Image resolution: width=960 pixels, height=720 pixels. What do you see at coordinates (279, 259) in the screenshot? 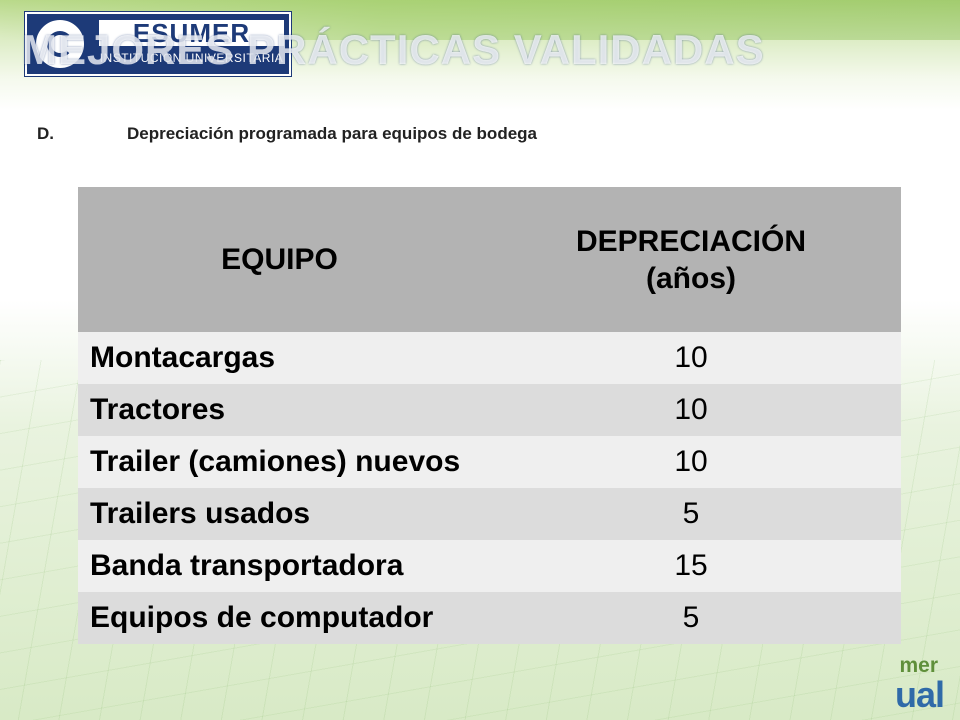
I see `header-equipment: EQUIPO` at bounding box center [279, 259].